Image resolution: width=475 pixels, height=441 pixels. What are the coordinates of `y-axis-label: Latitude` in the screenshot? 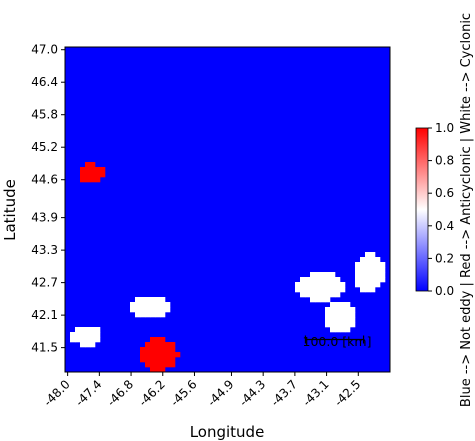 It's located at (10, 210).